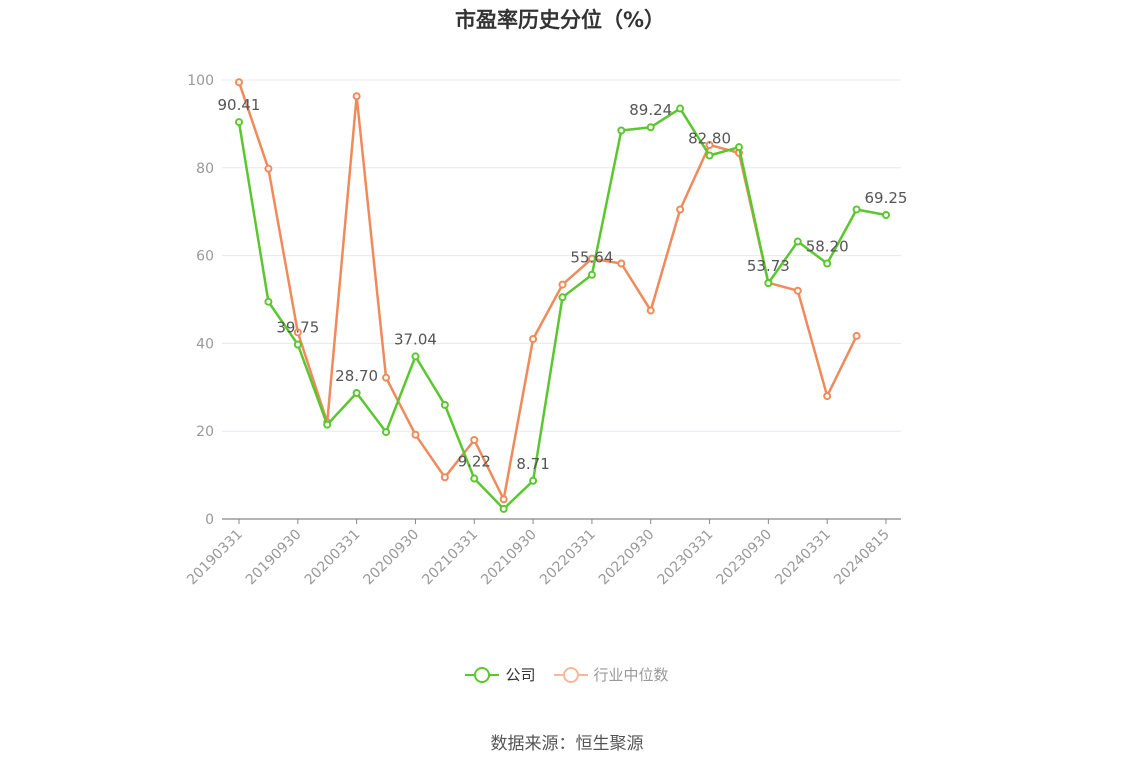 The width and height of the screenshot is (1134, 766). What do you see at coordinates (474, 462) in the screenshot?
I see `data-label: 9.22` at bounding box center [474, 462].